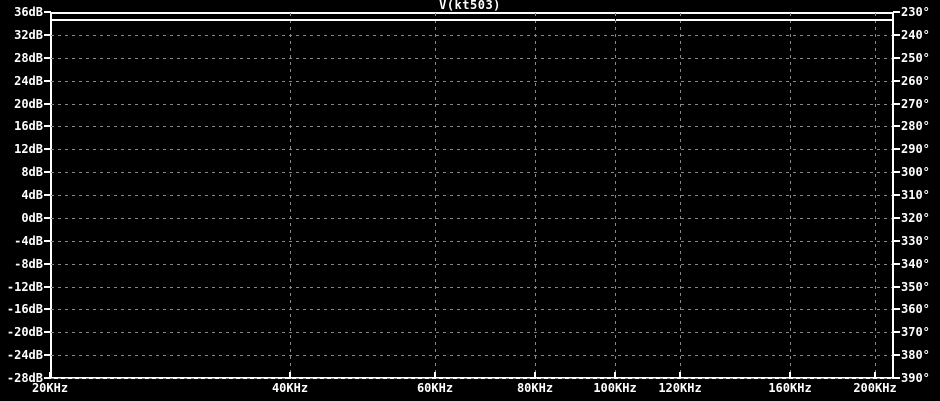 The height and width of the screenshot is (401, 940). I want to click on y-axis-right-tick-label: 320°, so click(915, 218).